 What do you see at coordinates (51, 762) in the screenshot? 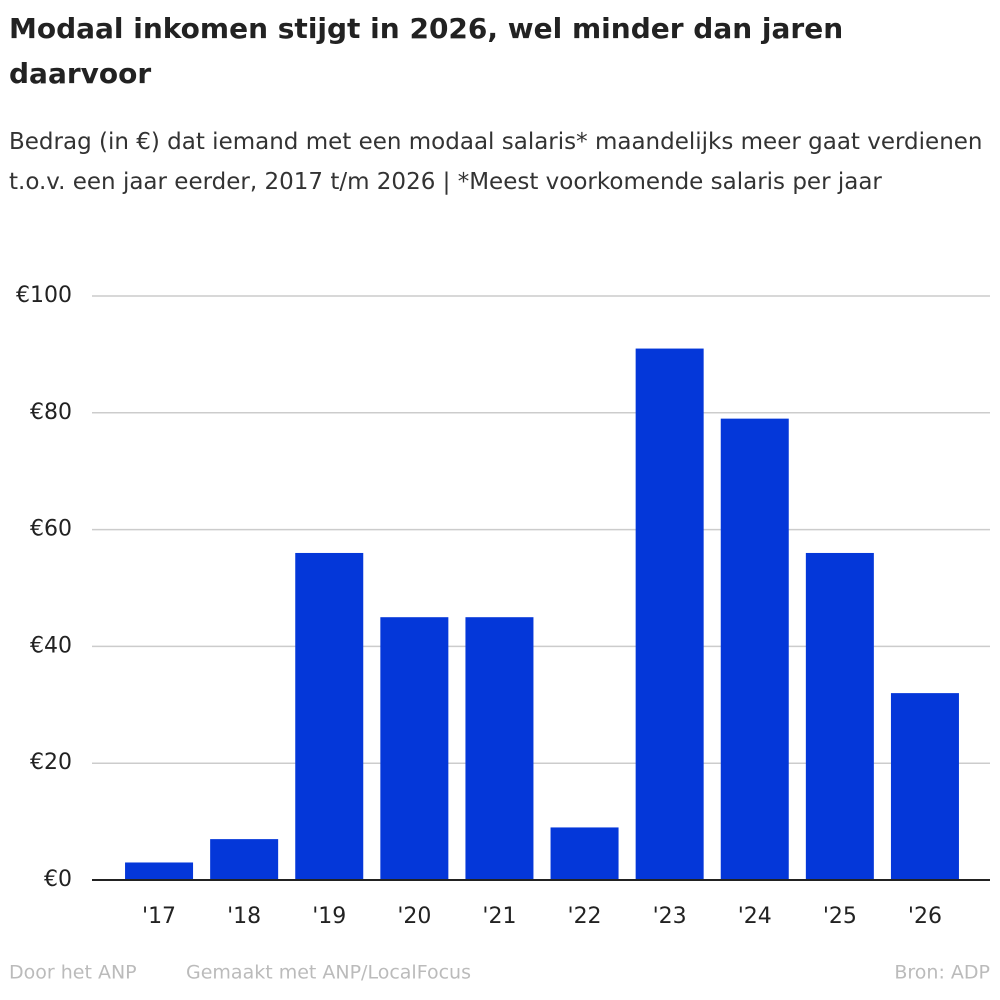
I see `y-tick-label: €20` at bounding box center [51, 762].